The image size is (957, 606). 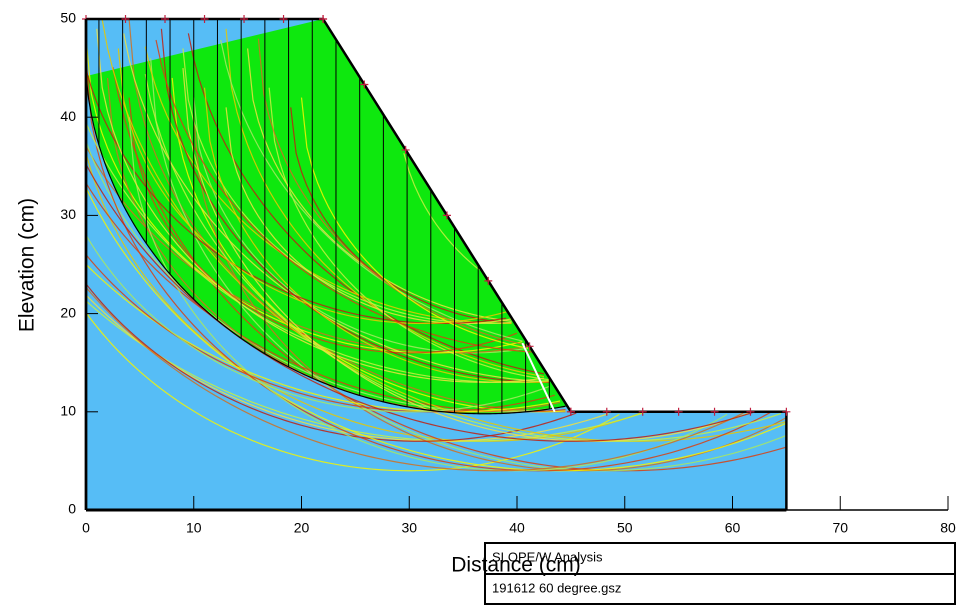 What do you see at coordinates (68, 312) in the screenshot?
I see `y-tick-label: 20` at bounding box center [68, 312].